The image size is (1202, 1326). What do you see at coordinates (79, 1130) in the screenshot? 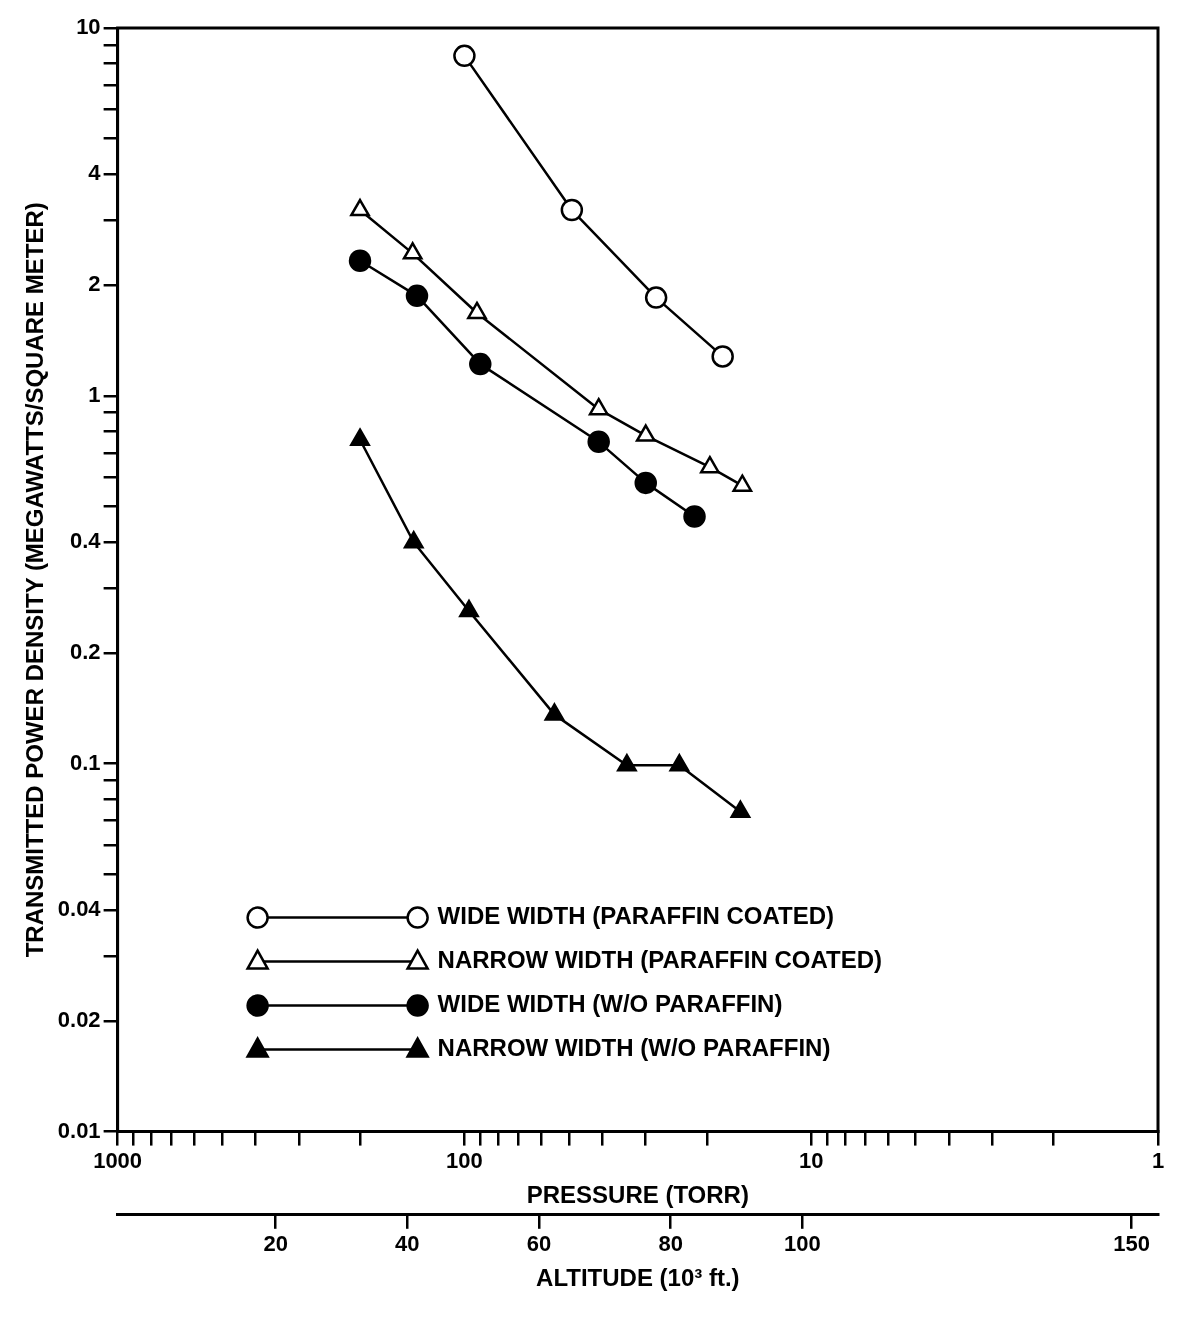
I see `y-tick-label: 0.01` at bounding box center [79, 1130].